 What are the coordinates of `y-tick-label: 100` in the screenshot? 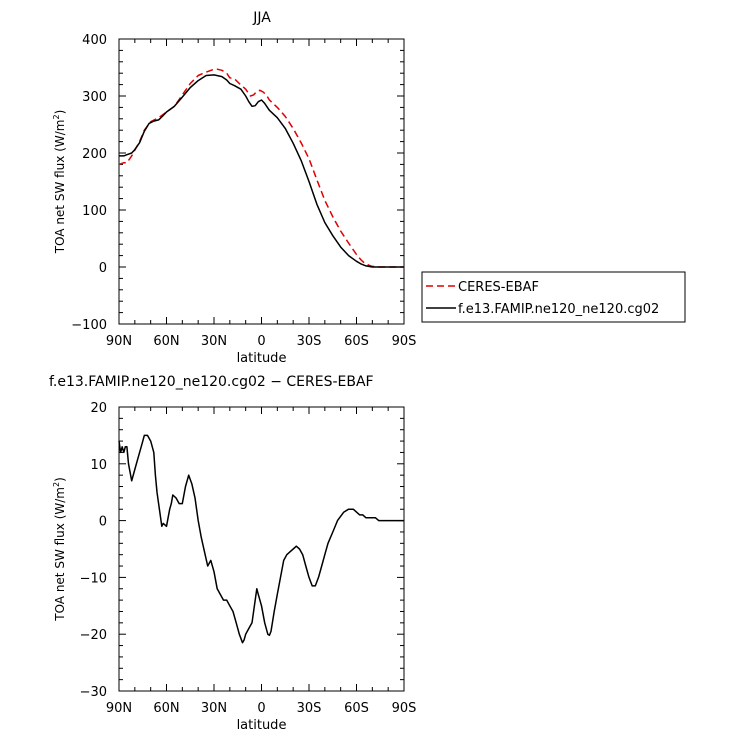 It's located at (94, 211).